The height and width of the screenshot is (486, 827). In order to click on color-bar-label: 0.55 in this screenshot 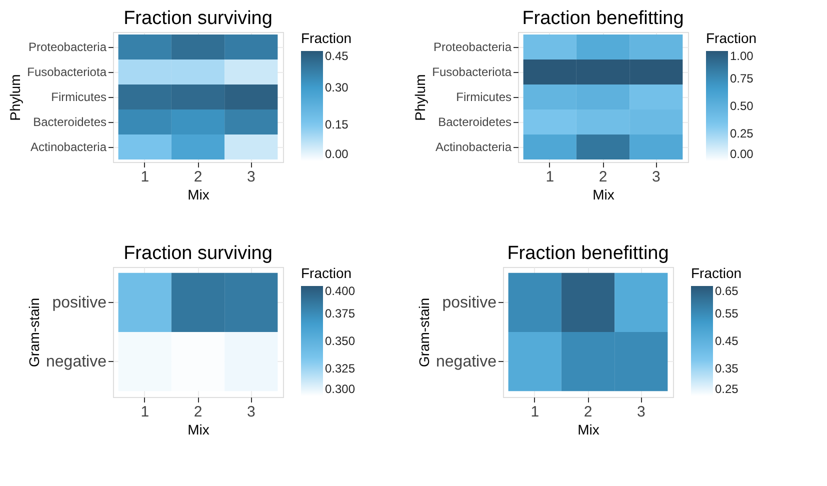, I will do `click(727, 313)`.